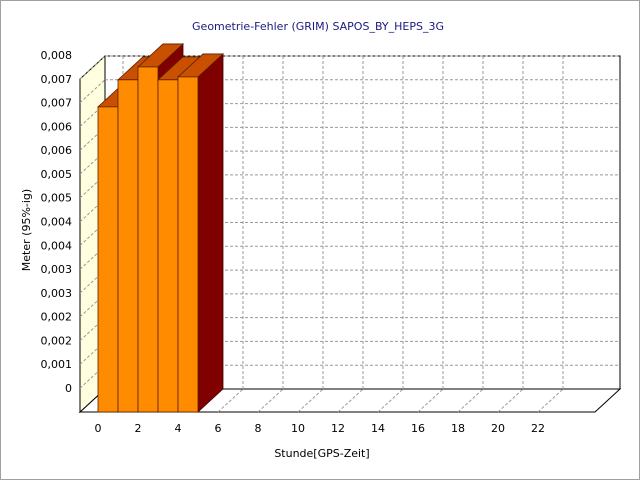 This screenshot has width=640, height=480. Describe the element at coordinates (458, 428) in the screenshot. I see `x-tick-label: 18` at that location.